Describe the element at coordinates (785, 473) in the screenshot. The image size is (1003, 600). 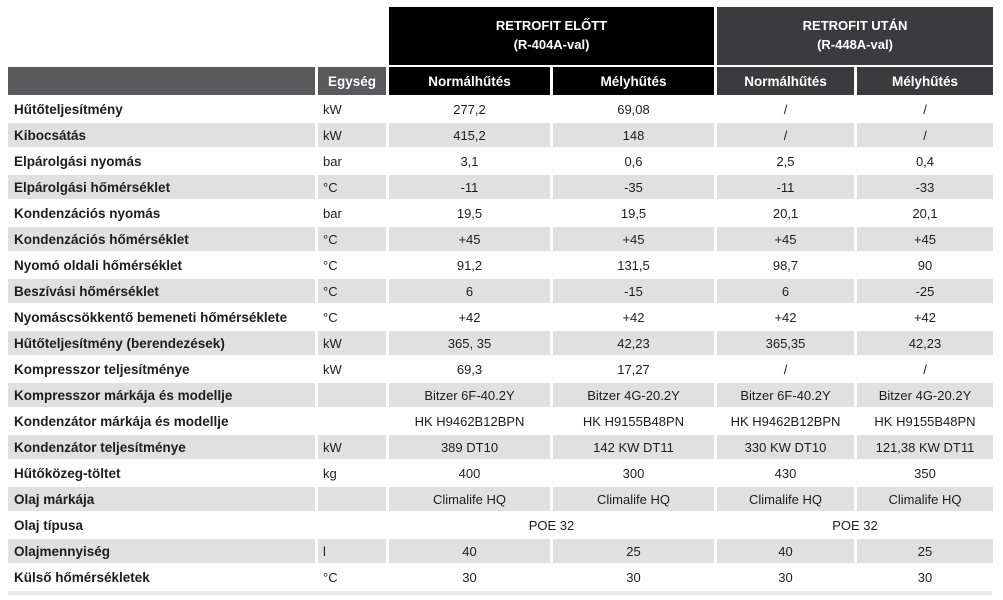
I see `cell-value: 430` at that location.